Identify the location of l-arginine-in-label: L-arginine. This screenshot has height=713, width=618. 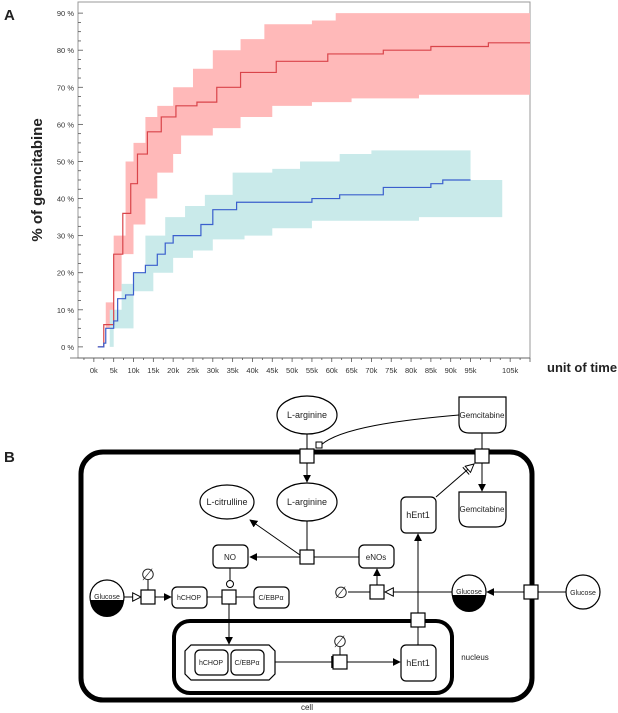
(307, 502).